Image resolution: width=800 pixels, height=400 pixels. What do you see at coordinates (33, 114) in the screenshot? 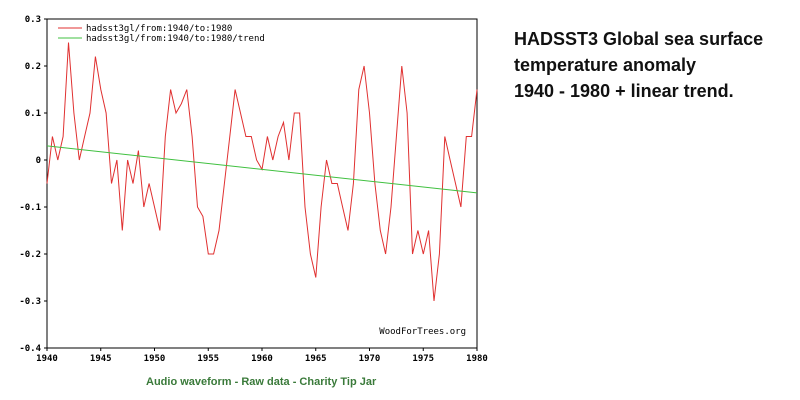
I see `y-tick-label: 0.1` at bounding box center [33, 114].